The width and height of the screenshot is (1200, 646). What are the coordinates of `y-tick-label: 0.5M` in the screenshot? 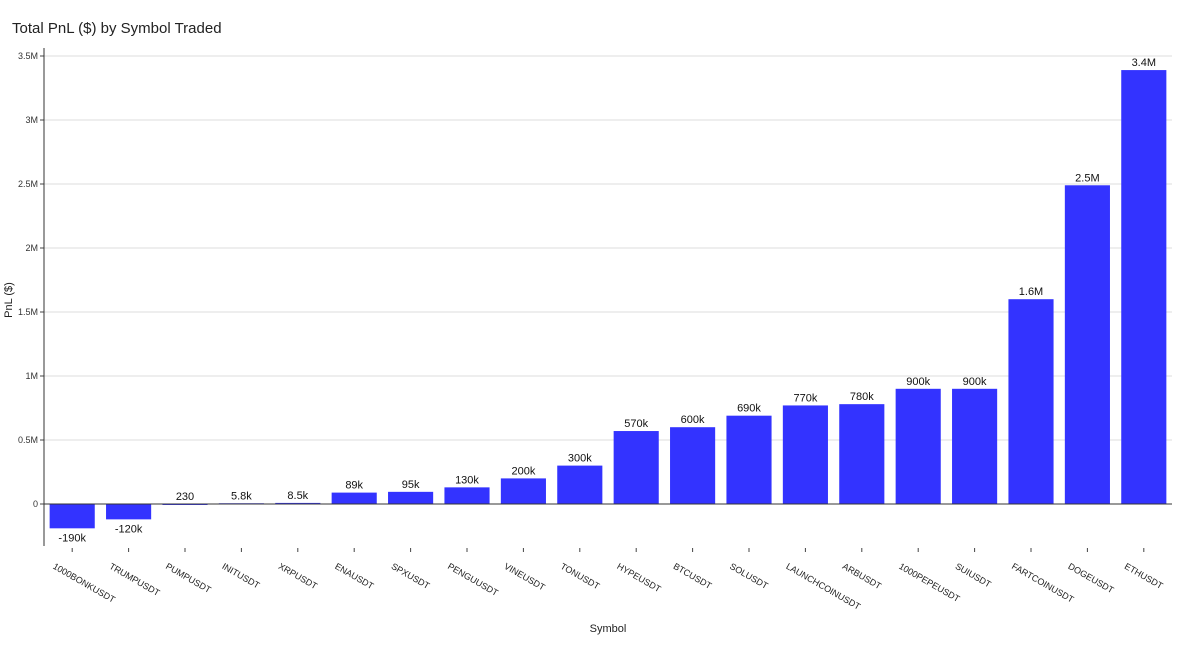 It's located at (28, 440).